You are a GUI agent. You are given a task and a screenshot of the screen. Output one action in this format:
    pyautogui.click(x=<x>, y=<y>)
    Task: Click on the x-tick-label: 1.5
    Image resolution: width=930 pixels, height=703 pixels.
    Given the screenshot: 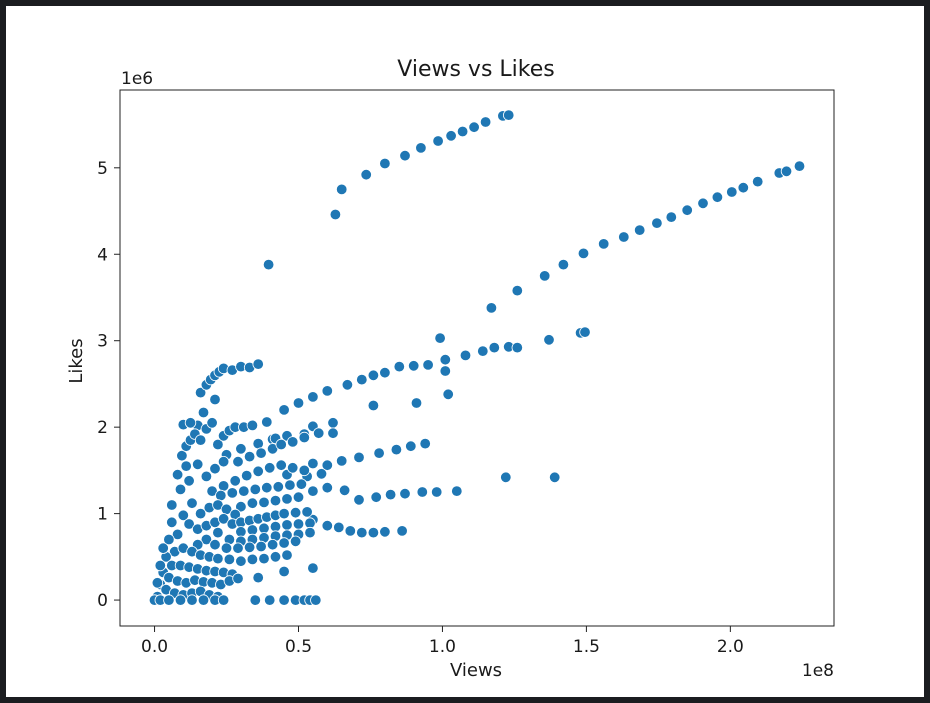 What is the action you would take?
    pyautogui.click(x=586, y=647)
    